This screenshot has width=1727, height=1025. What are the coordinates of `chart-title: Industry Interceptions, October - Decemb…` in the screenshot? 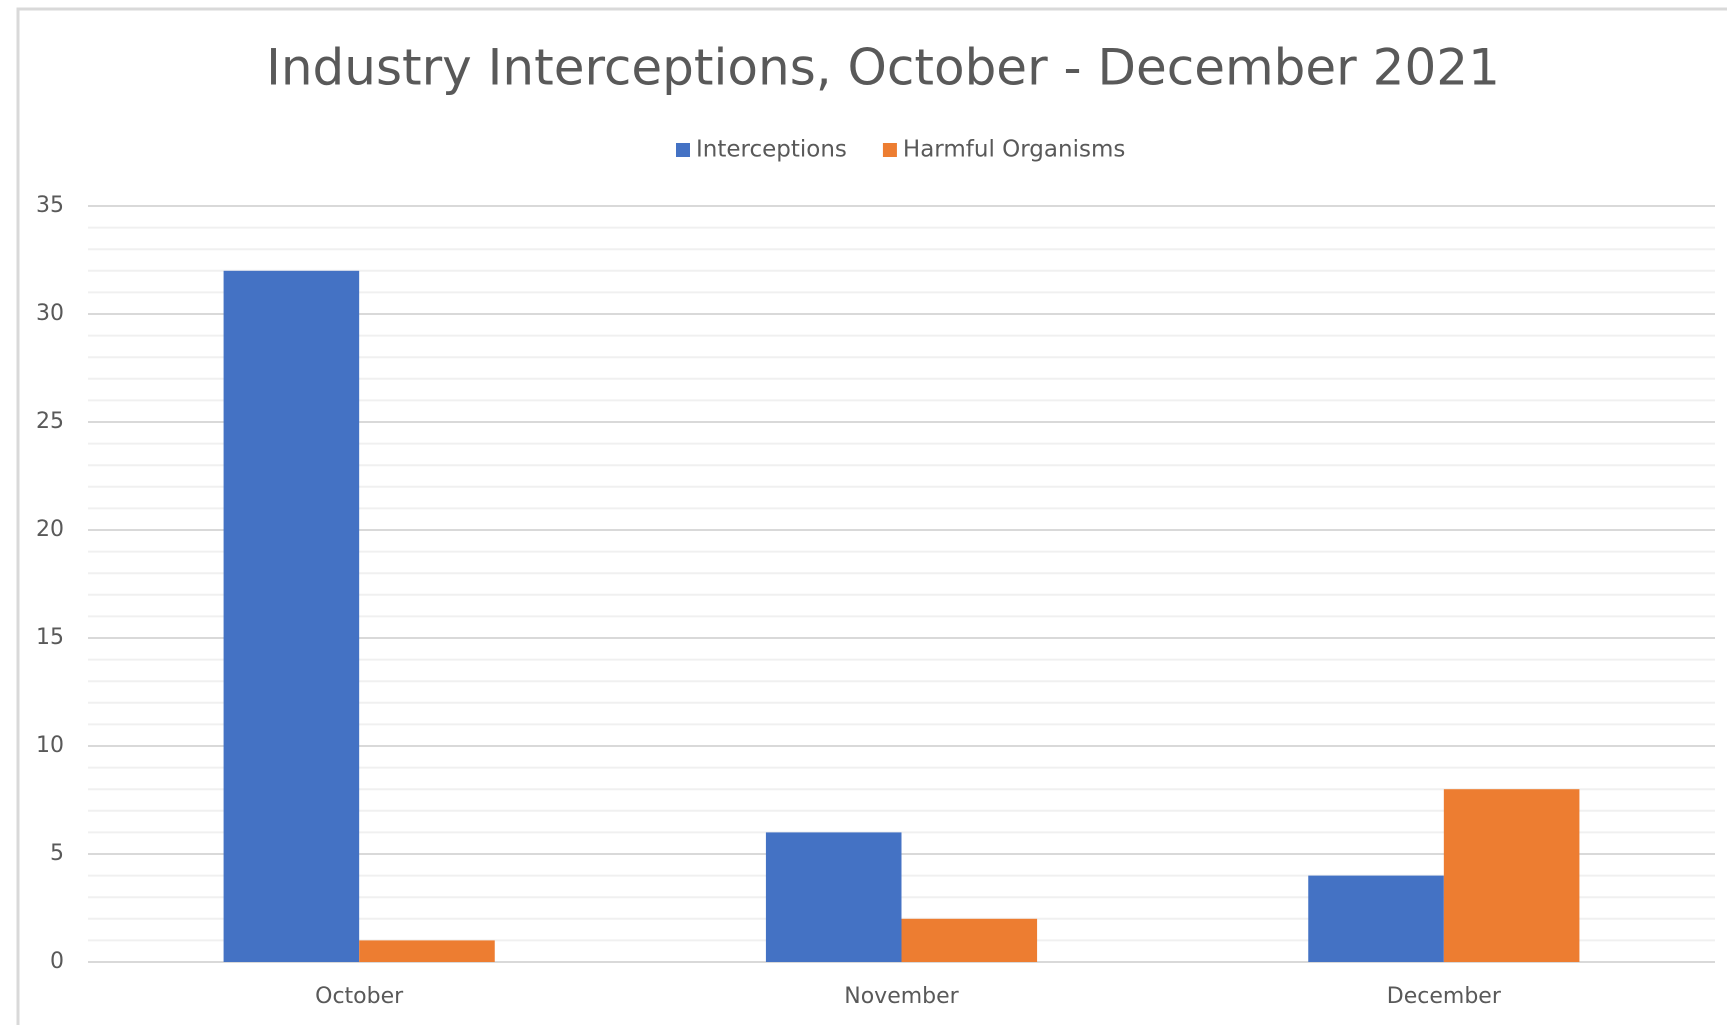 It's located at (883, 68).